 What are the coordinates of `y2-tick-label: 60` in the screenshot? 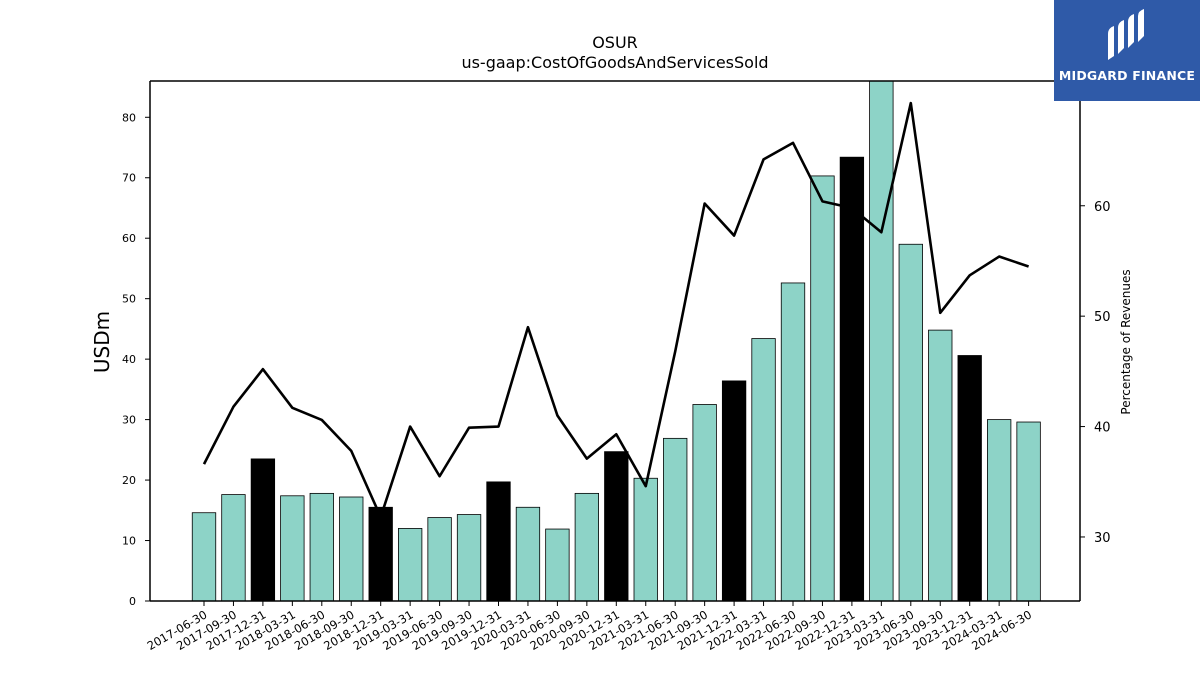 It's located at (1102, 207).